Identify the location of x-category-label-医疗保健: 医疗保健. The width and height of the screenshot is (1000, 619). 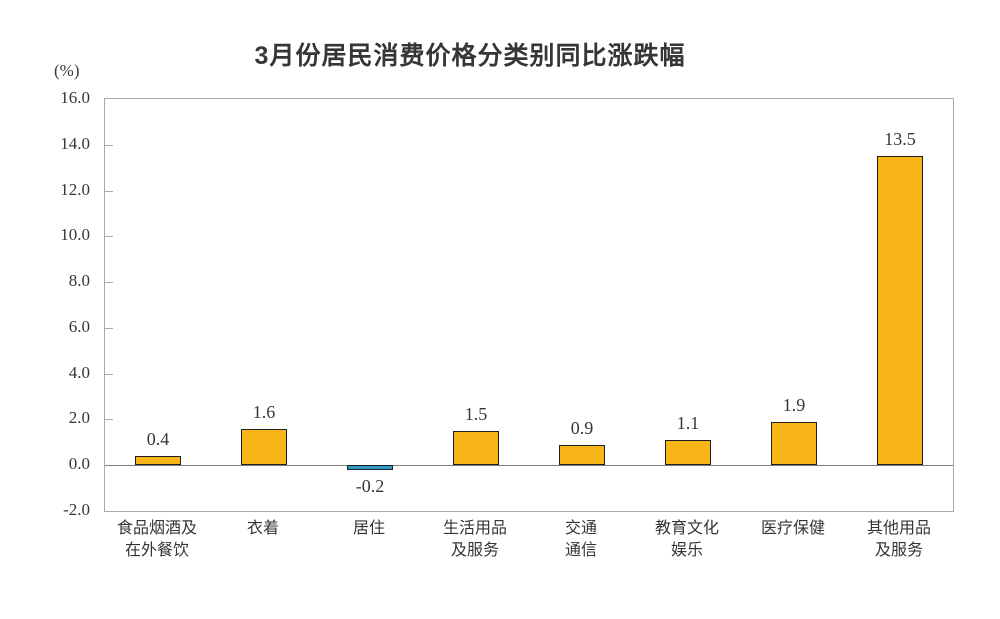
(793, 540).